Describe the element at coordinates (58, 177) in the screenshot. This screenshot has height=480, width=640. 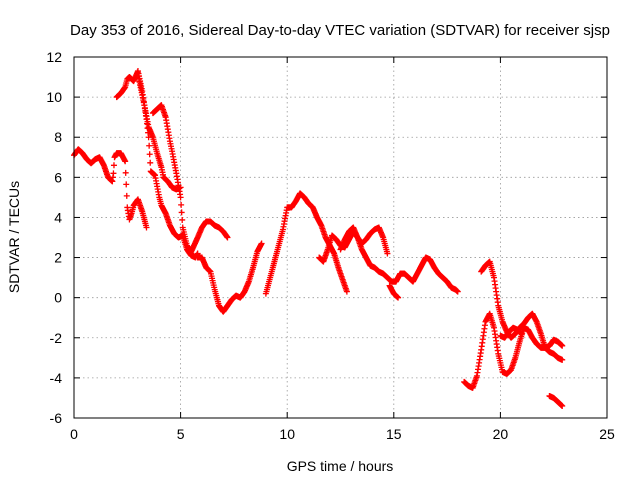
I see `y-tick-label: 6` at that location.